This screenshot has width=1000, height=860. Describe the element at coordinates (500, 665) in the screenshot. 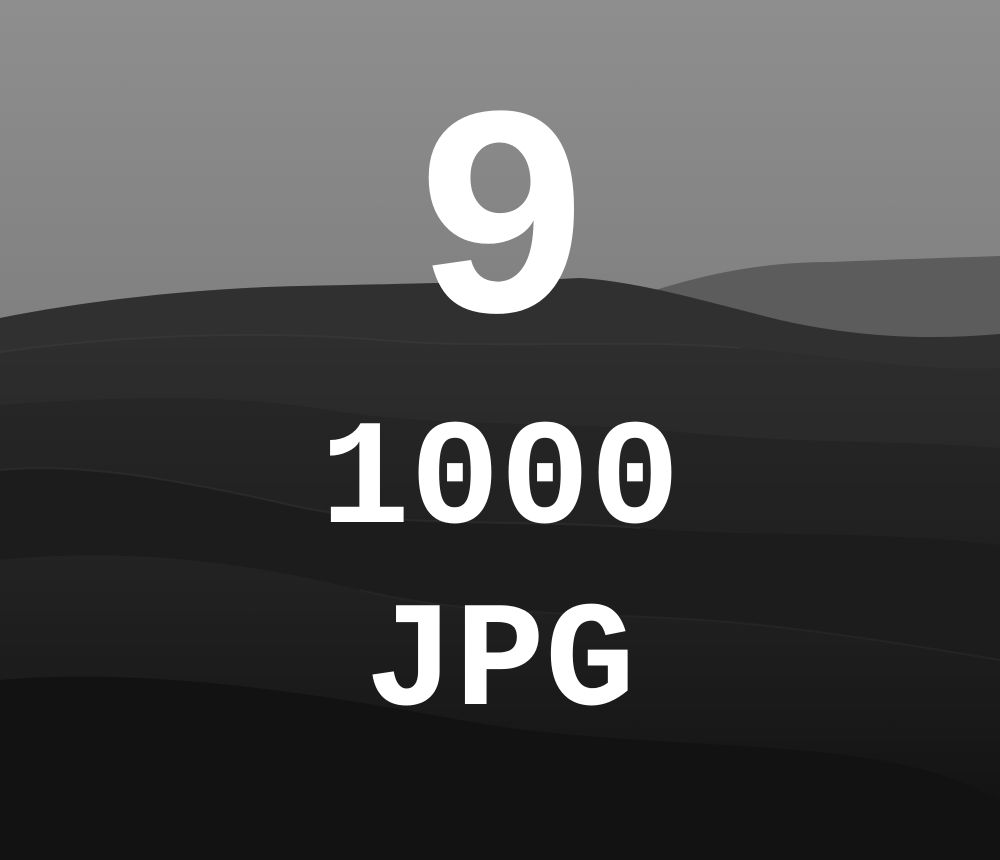

I see `placeholder-format: JPG` at that location.